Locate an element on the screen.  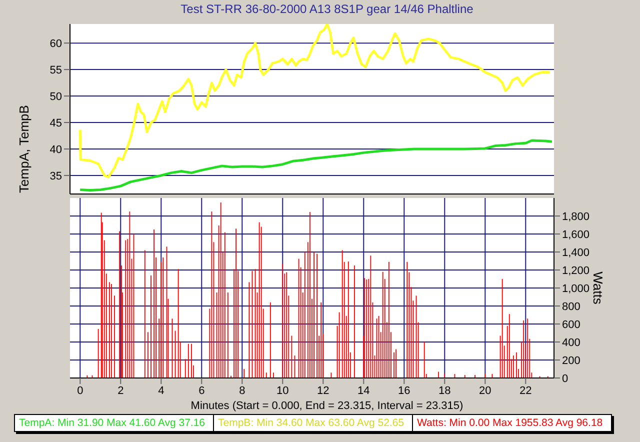
y2-tick-label: 1,600 is located at coordinates (576, 234).